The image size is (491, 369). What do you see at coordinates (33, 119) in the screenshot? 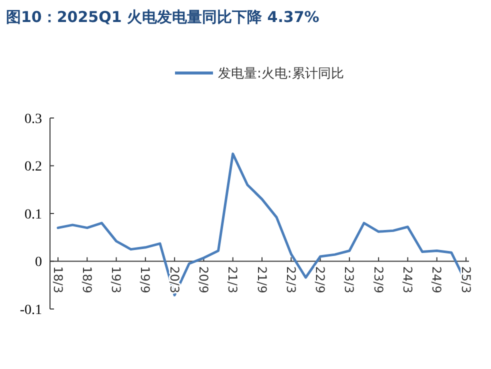
I see `y-tick-label: 0.3` at bounding box center [33, 119].